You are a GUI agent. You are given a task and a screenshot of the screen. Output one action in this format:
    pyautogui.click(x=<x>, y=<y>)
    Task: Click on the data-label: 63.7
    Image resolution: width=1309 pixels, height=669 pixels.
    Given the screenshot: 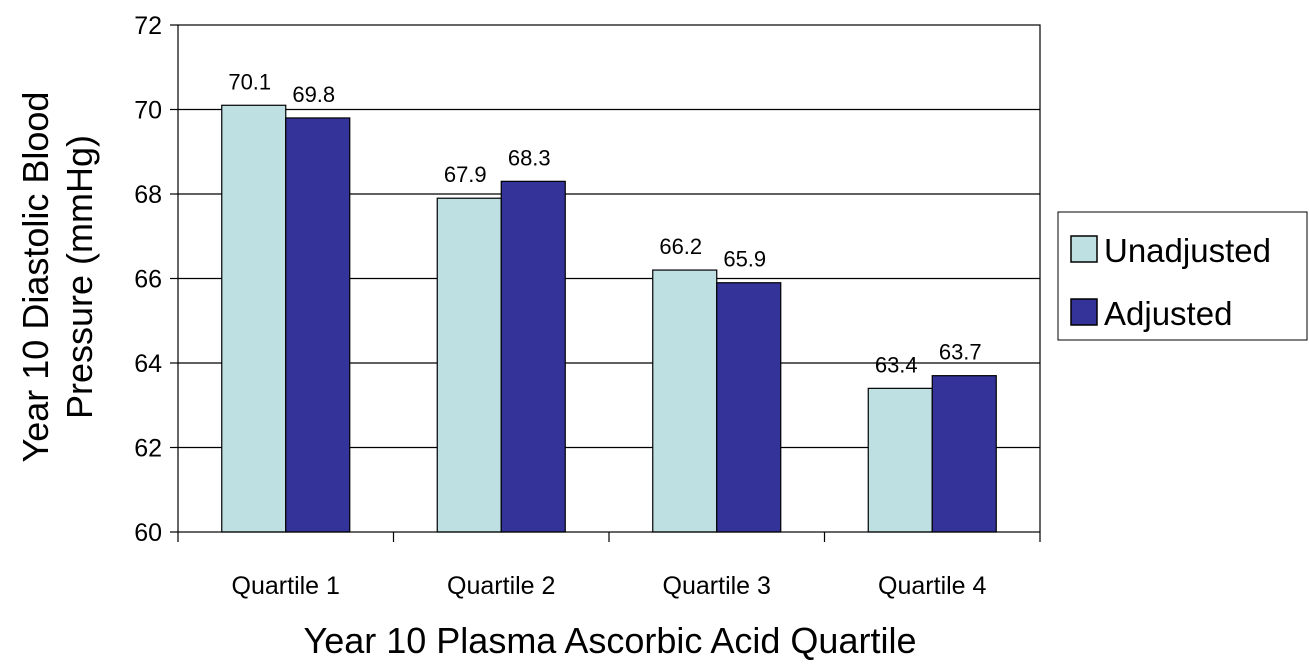 What is the action you would take?
    pyautogui.click(x=960, y=352)
    